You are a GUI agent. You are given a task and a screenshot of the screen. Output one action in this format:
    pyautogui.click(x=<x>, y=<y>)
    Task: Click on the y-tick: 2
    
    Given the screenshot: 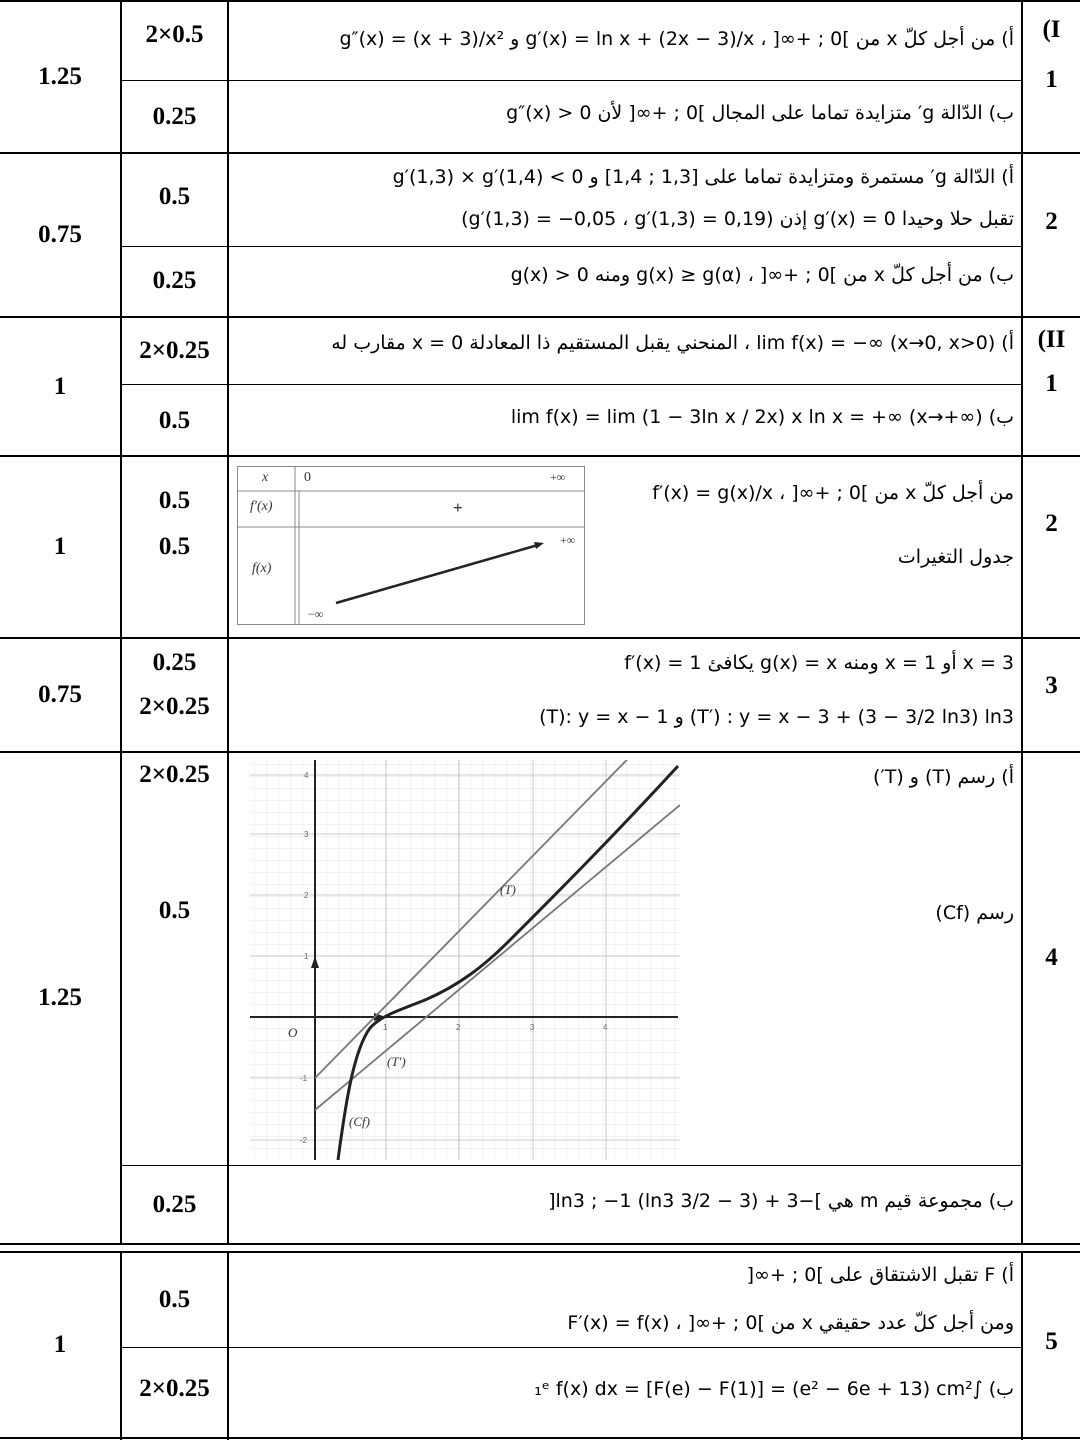 What is the action you would take?
    pyautogui.click(x=306, y=895)
    